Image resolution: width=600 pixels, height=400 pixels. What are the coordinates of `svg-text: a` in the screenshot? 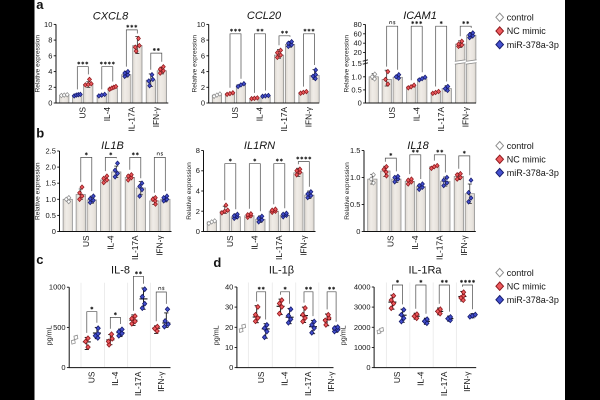 It's located at (40, 6).